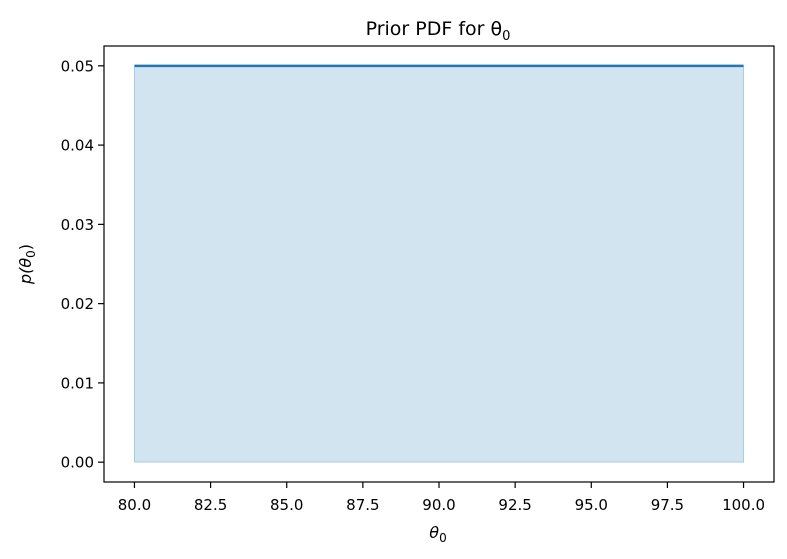  What do you see at coordinates (77, 225) in the screenshot?
I see `y-tick-label: 0.03` at bounding box center [77, 225].